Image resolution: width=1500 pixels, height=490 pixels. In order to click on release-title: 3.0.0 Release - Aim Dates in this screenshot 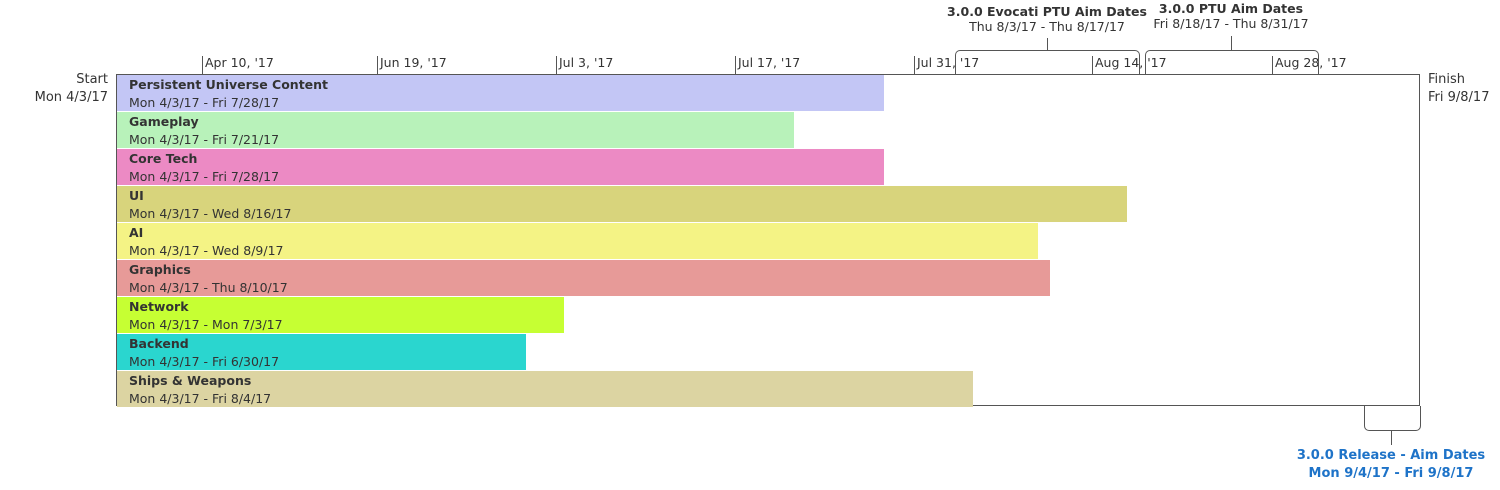, I will do `click(1391, 455)`.